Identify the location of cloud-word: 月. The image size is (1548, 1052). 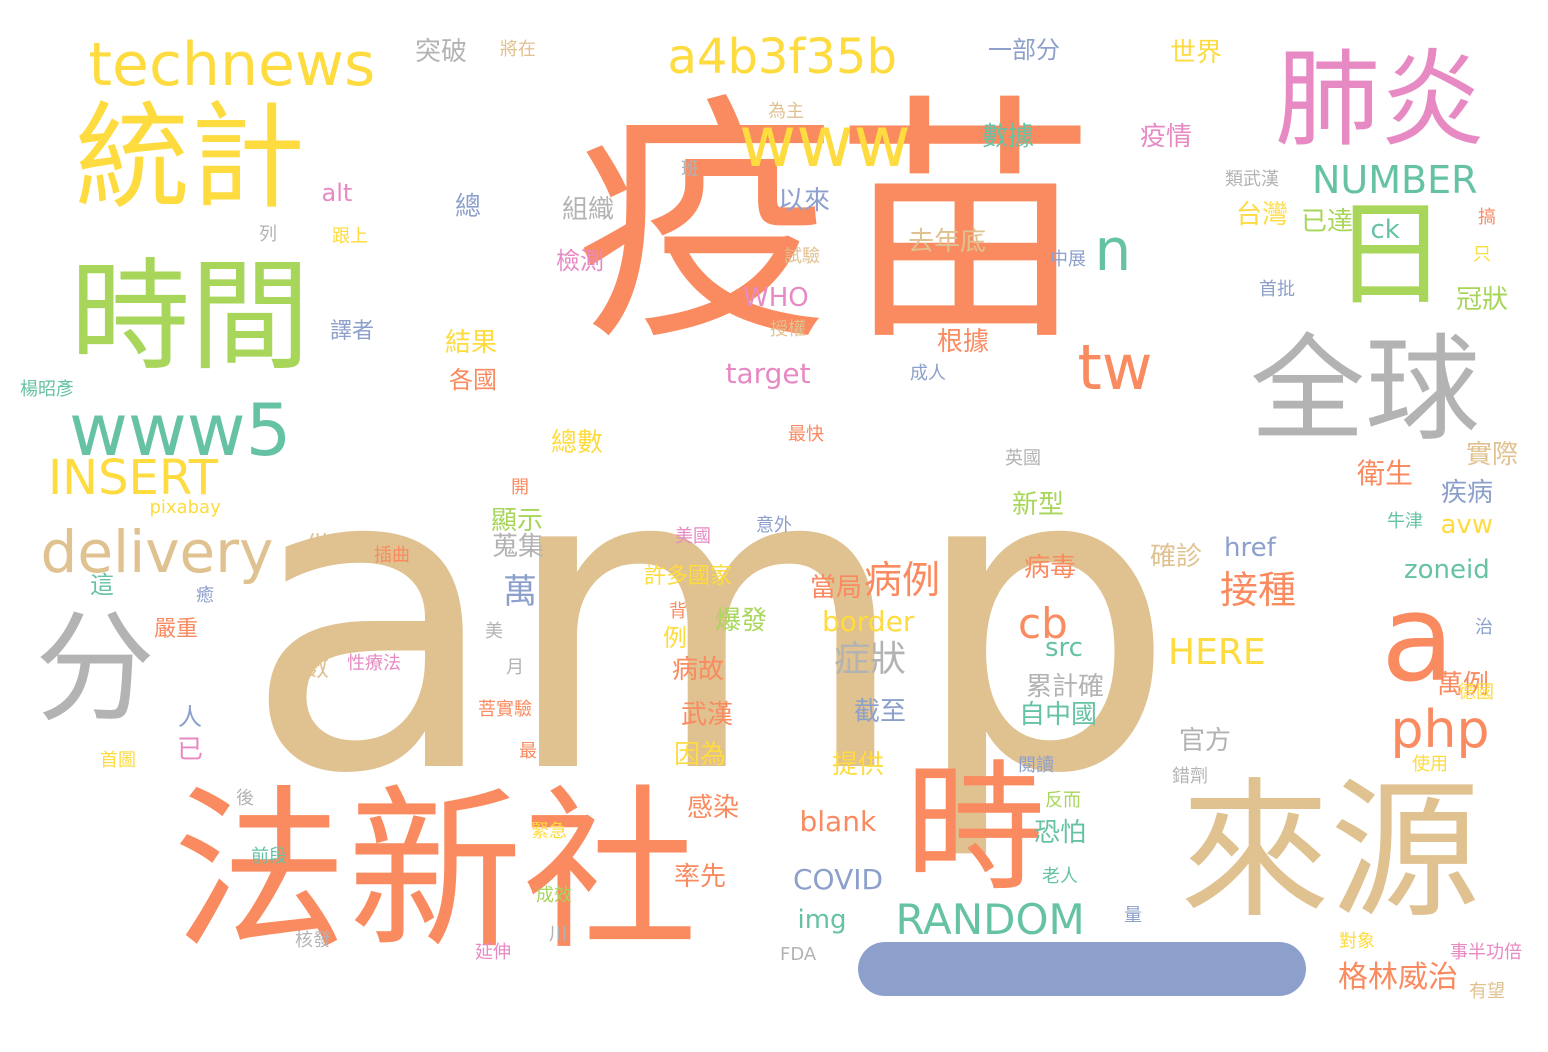
(515, 667).